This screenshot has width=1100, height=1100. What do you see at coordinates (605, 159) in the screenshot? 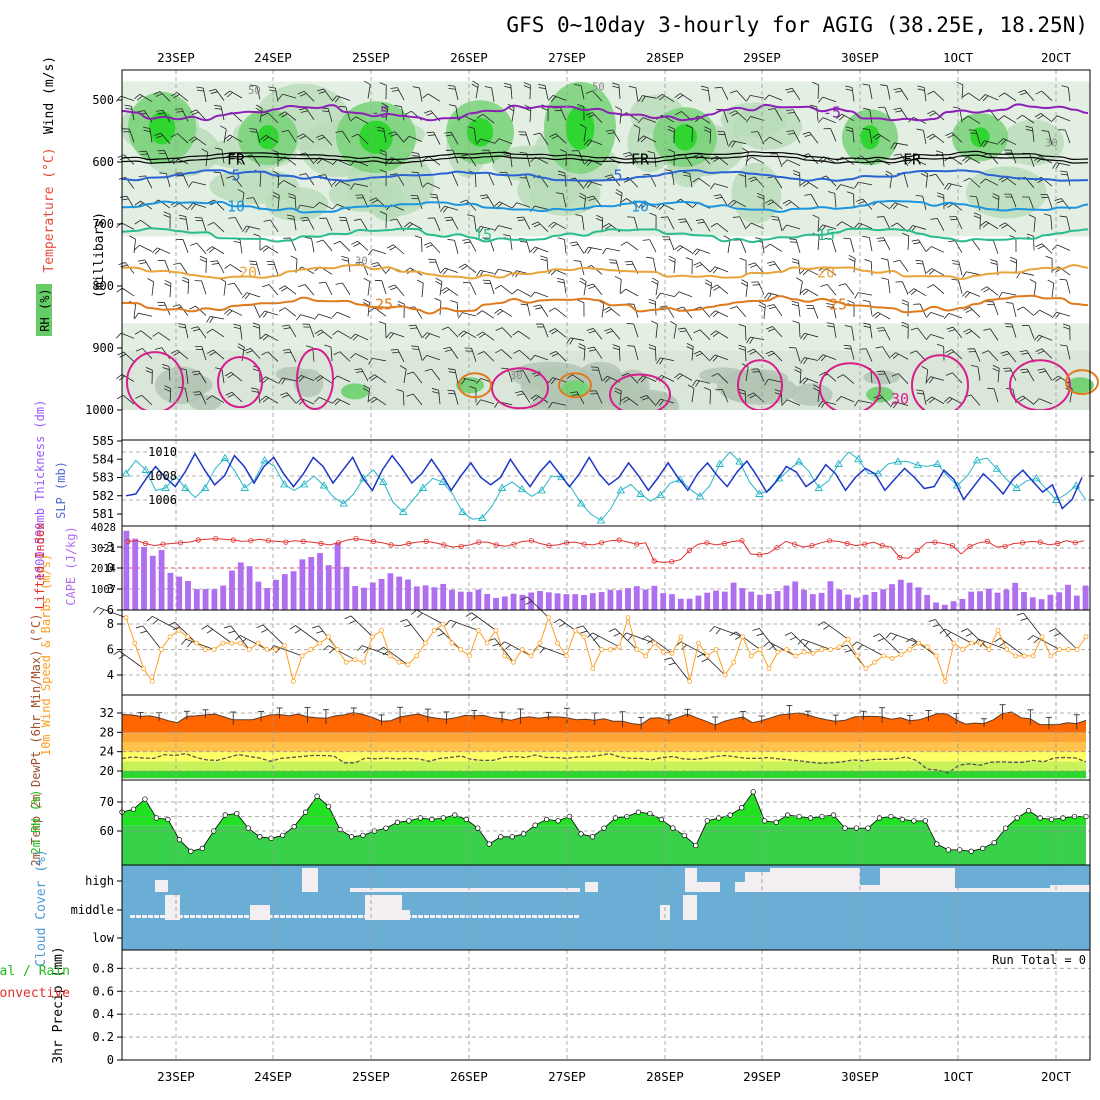
I see `isotherm-line` at bounding box center [605, 159].